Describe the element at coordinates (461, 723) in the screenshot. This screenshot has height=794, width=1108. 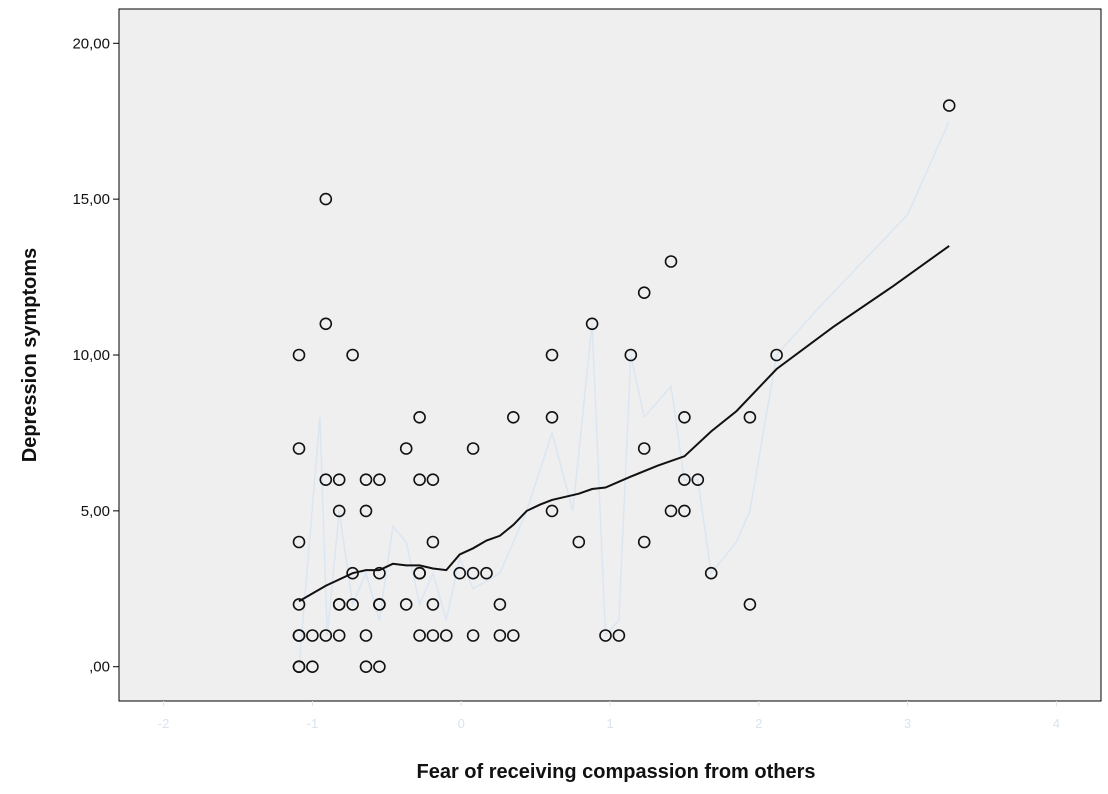
I see `x-tick-label: 0` at that location.